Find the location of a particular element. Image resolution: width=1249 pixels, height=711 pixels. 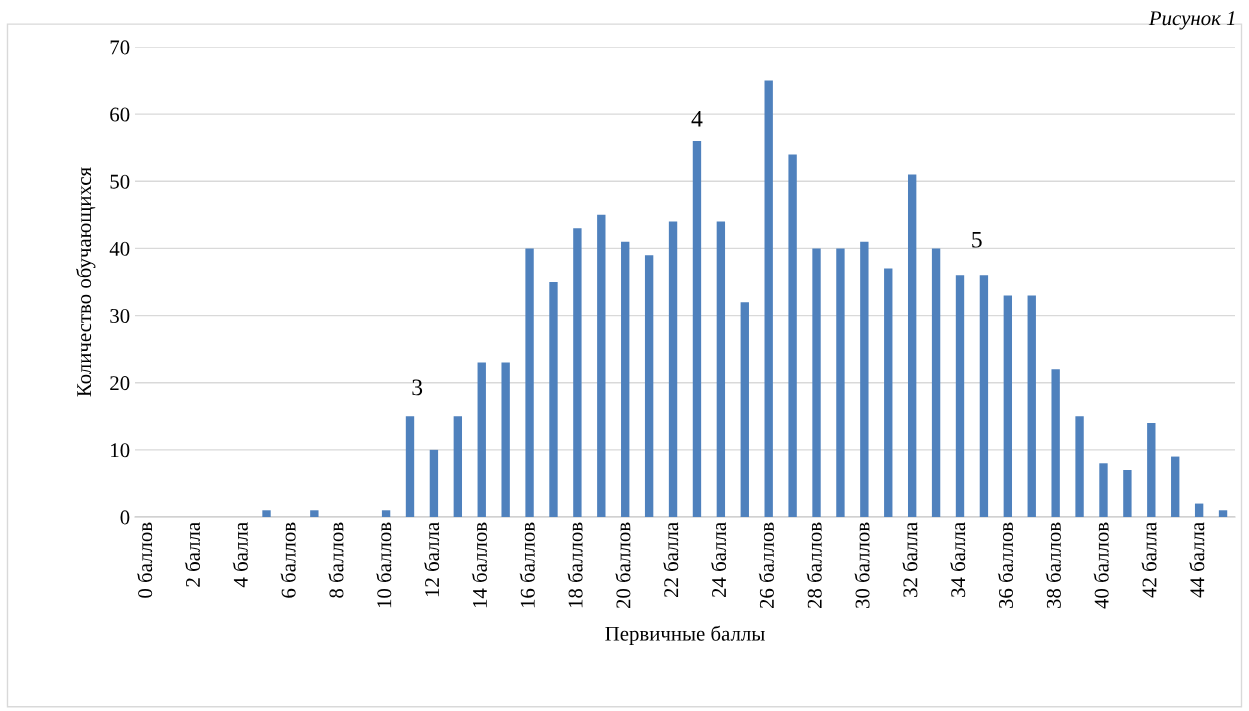

x-tick-label: 4 балла is located at coordinates (240, 555).